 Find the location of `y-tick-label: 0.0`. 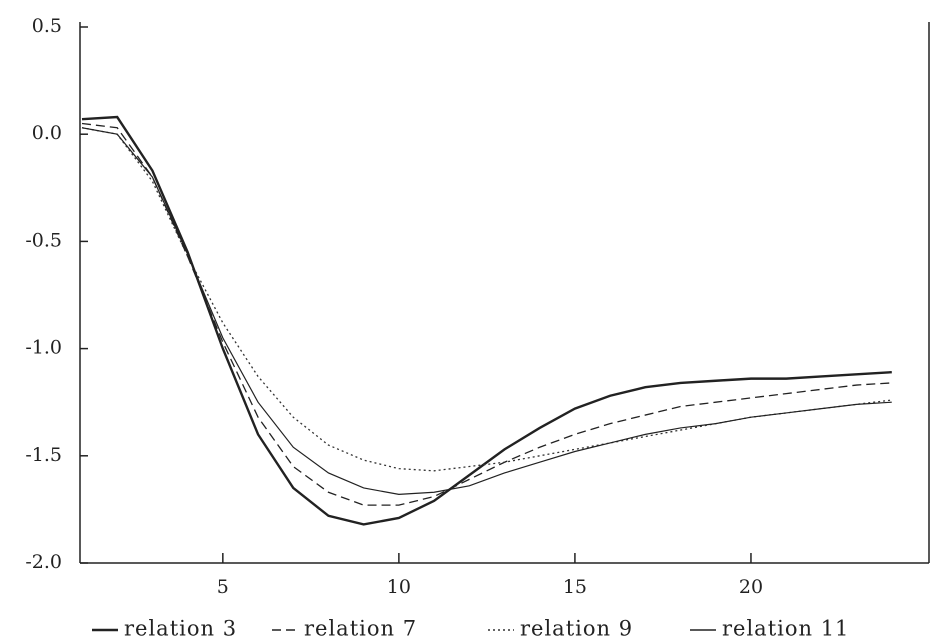

y-tick-label: 0.0 is located at coordinates (47, 133).